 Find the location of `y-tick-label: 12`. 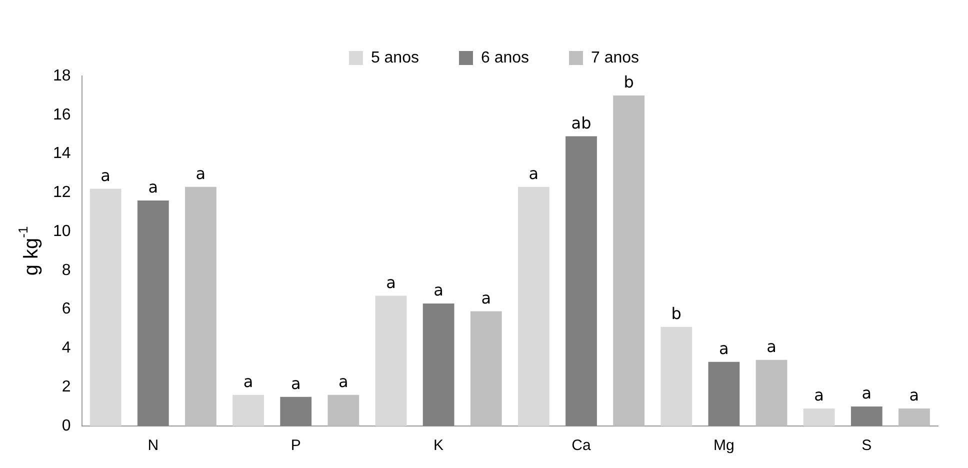

y-tick-label: 12 is located at coordinates (62, 193).